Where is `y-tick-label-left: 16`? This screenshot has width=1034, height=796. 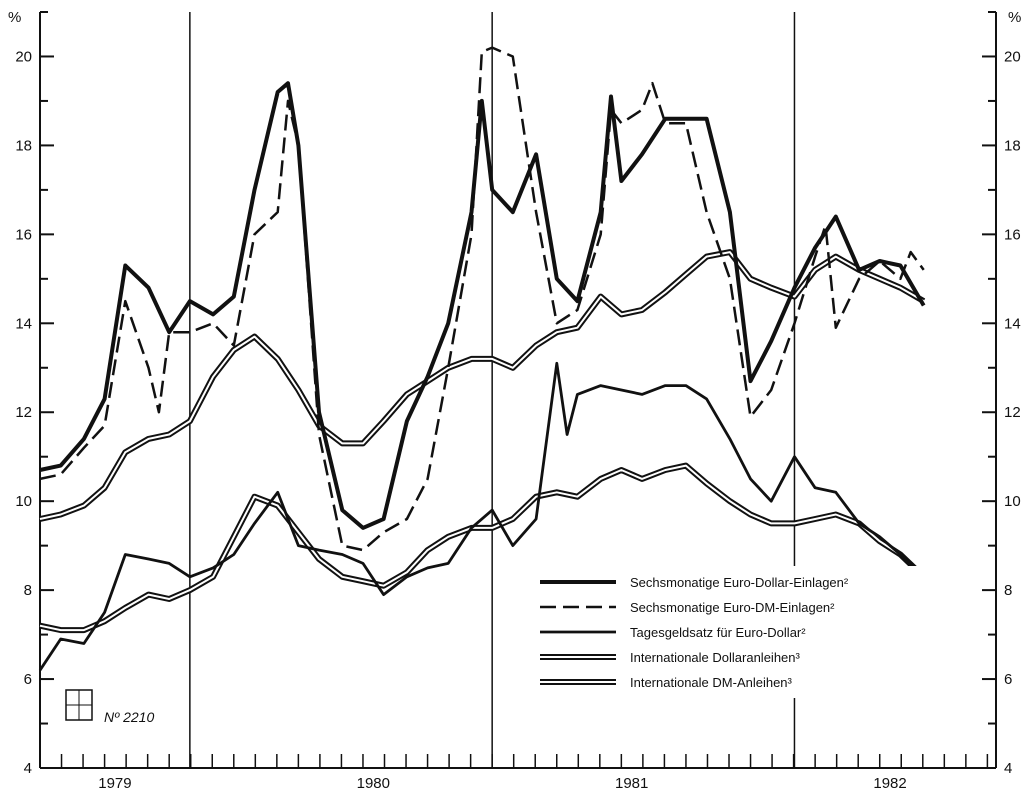 y-tick-label-left: 16 is located at coordinates (23, 234).